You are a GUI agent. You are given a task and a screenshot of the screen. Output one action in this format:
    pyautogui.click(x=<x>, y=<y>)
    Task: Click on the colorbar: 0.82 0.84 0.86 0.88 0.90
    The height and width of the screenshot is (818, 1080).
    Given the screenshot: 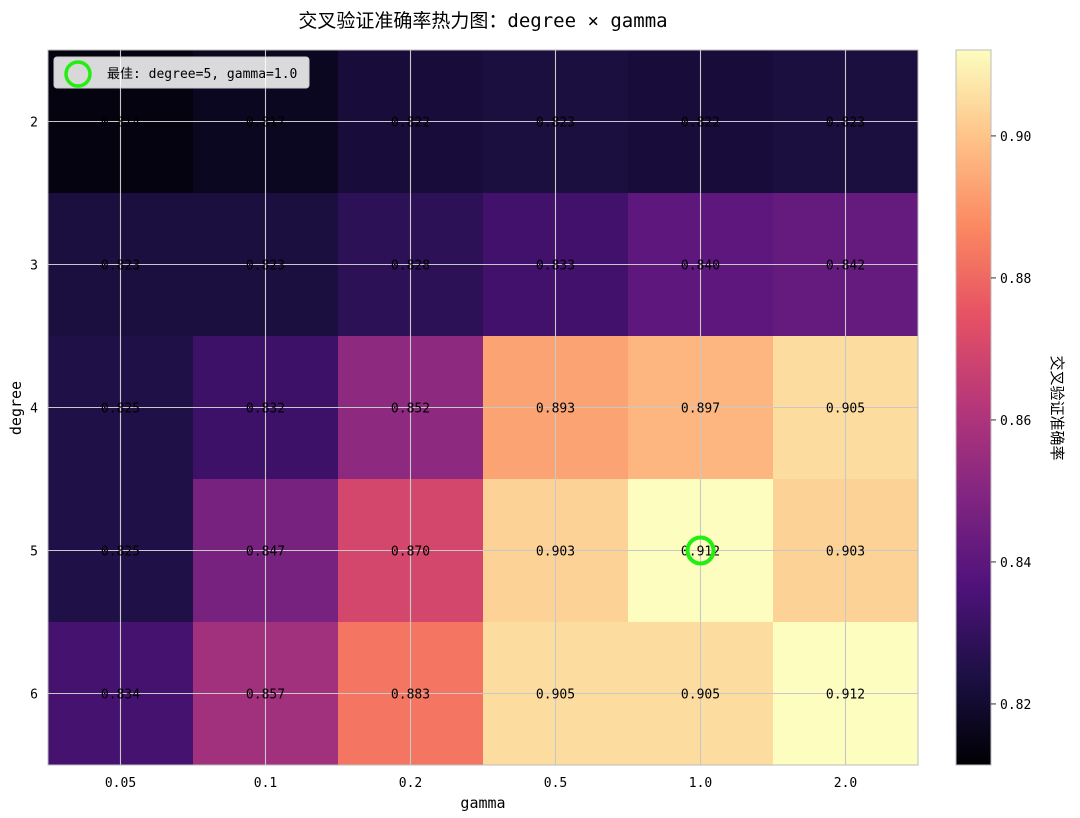 What is the action you would take?
    pyautogui.click(x=993, y=407)
    